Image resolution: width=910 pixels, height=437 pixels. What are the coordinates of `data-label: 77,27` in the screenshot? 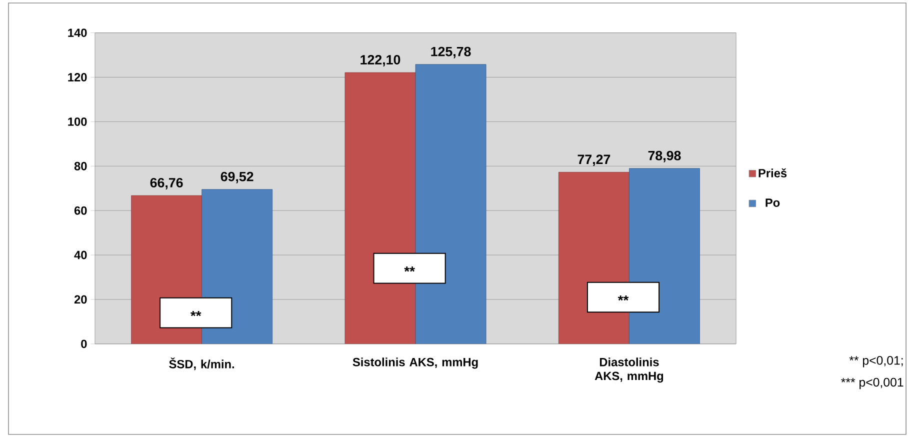 It's located at (594, 160).